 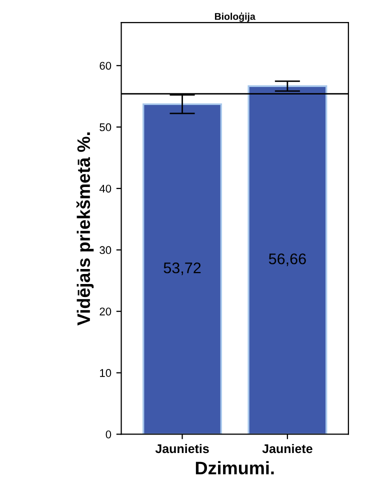 I want to click on chart-title: Bioloģija, so click(x=235, y=17).